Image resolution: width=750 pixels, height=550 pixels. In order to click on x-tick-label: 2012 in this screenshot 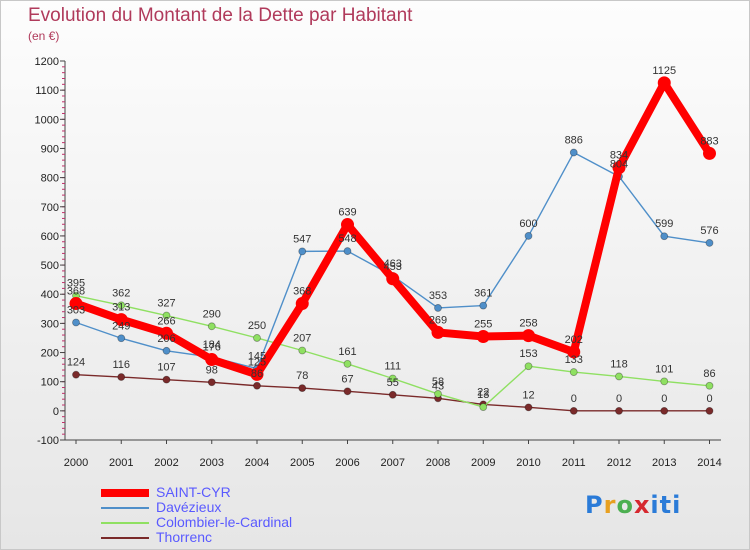, I will do `click(619, 463)`.